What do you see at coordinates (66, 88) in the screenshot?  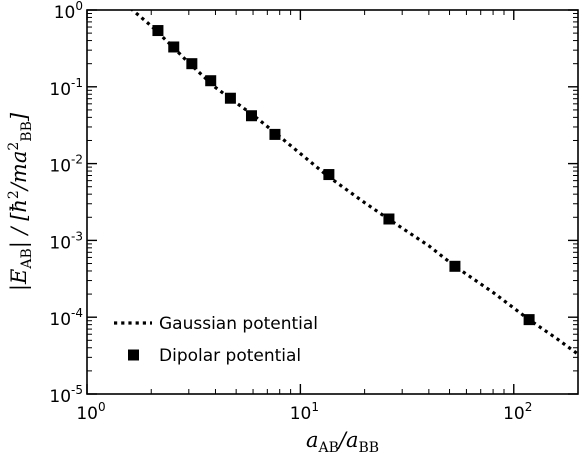 I see `y-tick-label: 10⁻¹` at bounding box center [66, 88].